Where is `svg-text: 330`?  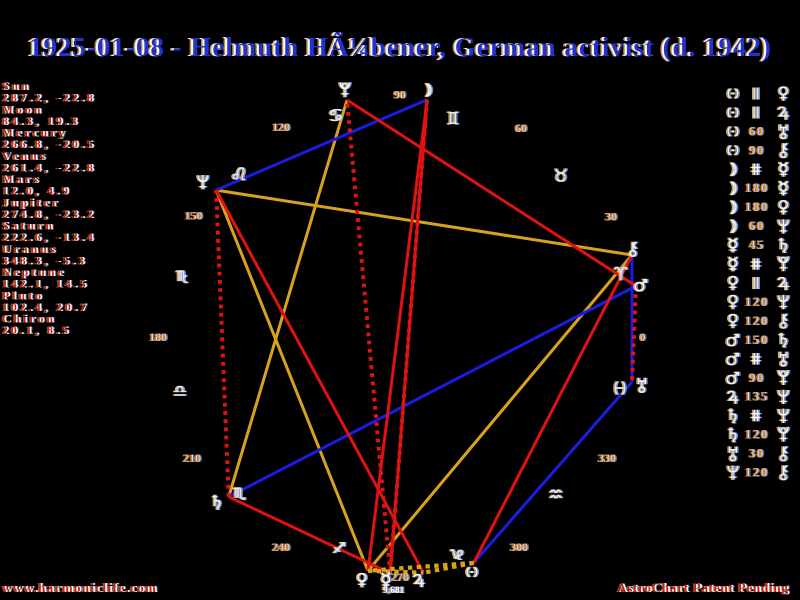
svg-text: 330 is located at coordinates (606, 458).